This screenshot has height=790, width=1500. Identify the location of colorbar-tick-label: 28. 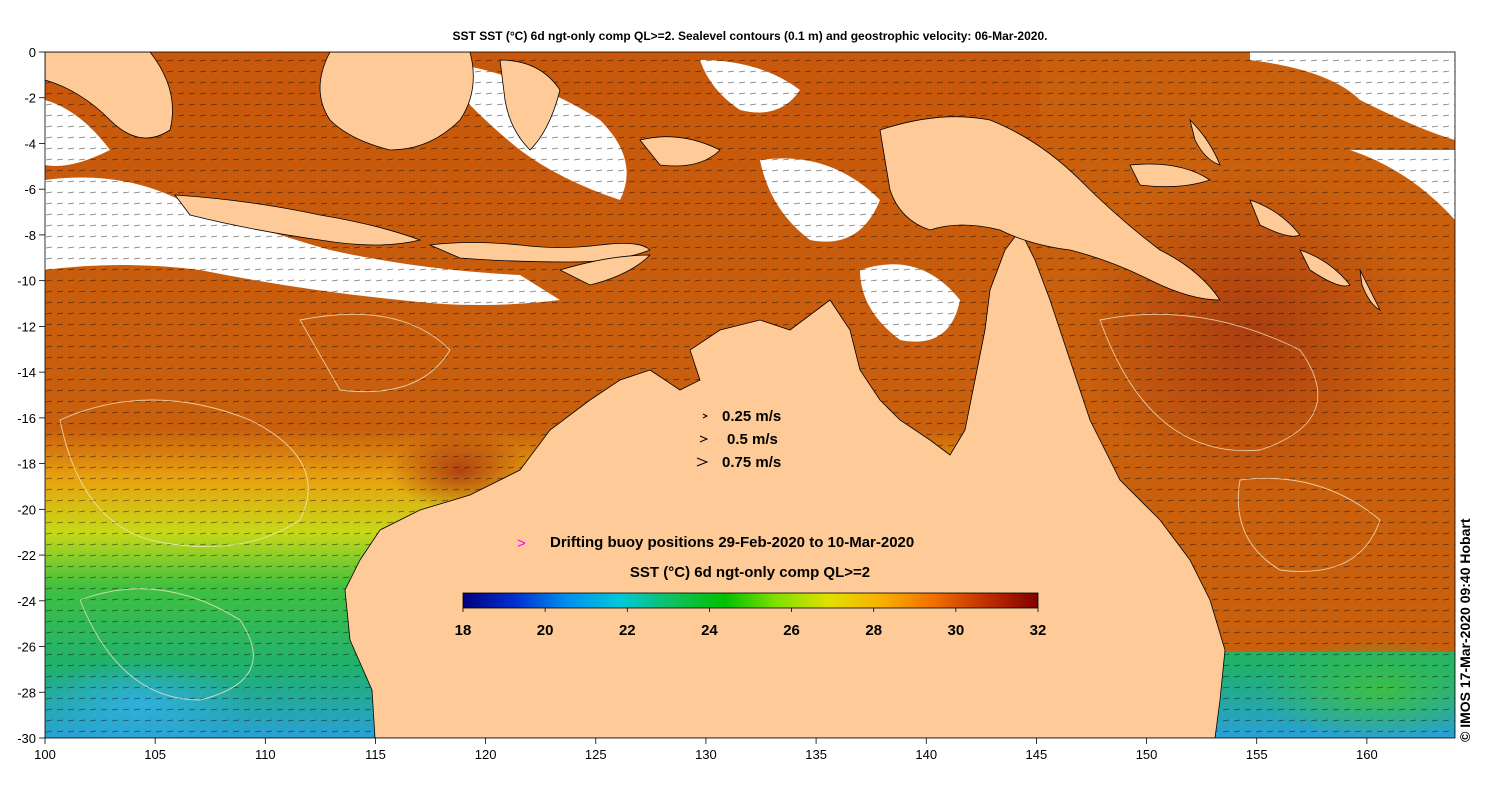
(873, 630).